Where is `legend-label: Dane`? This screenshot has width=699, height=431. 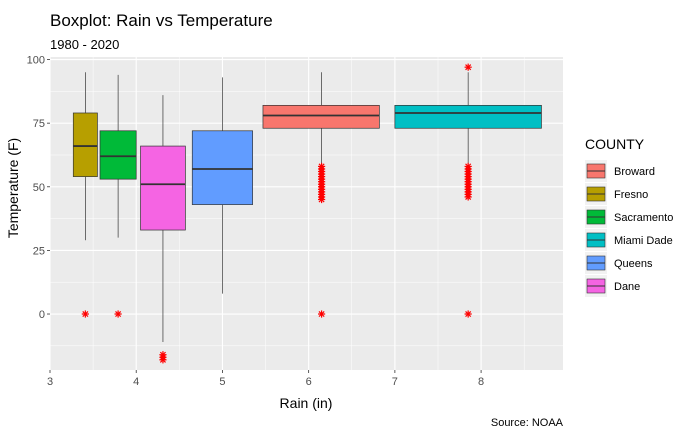
legend-label: Dane is located at coordinates (627, 287).